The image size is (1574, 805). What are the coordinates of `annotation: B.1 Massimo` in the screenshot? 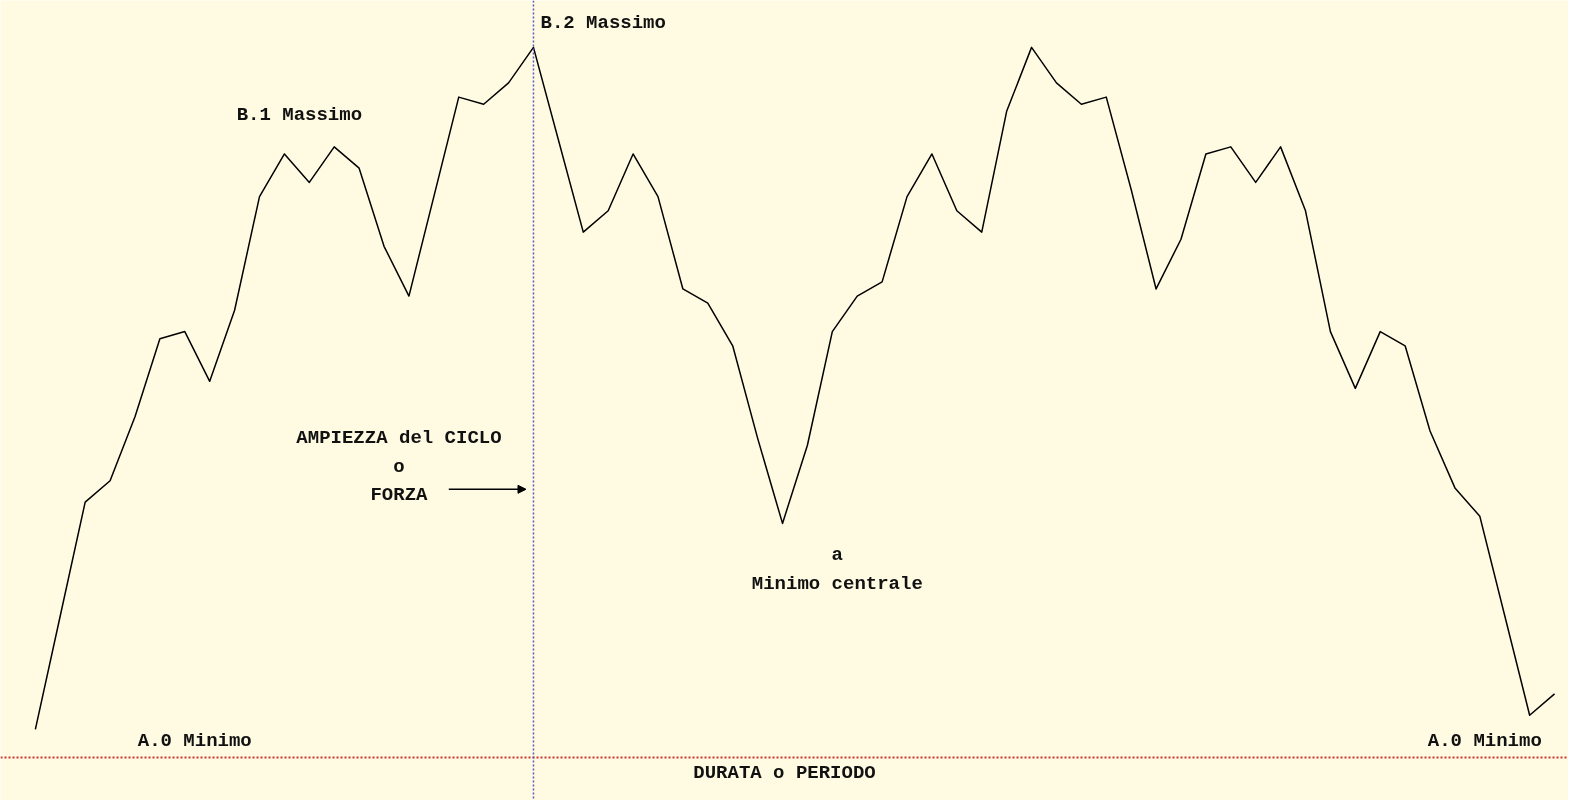 It's located at (299, 114).